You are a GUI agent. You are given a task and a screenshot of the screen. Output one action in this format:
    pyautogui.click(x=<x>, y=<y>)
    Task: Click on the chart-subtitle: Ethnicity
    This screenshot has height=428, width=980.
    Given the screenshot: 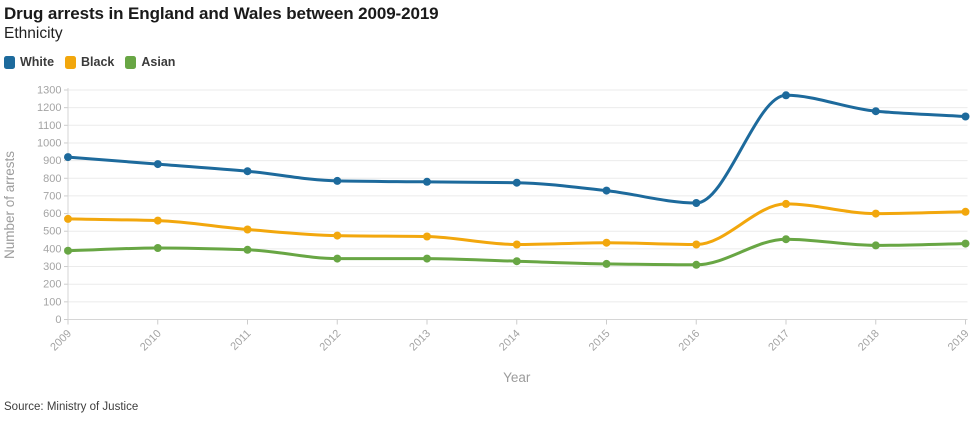 What is the action you would take?
    pyautogui.click(x=33, y=33)
    